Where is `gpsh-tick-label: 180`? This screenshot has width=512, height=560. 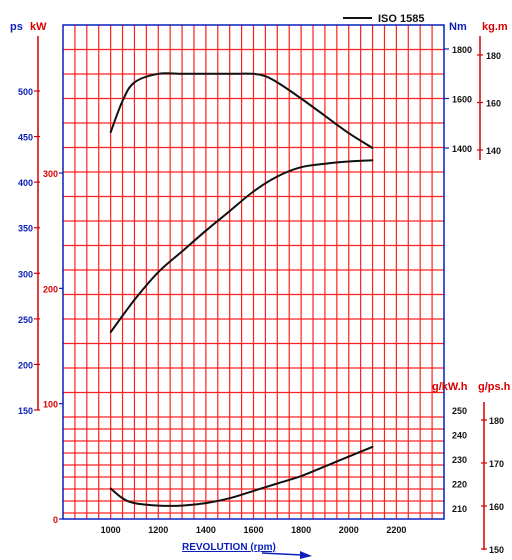 gpsh-tick-label: 180 is located at coordinates (496, 421).